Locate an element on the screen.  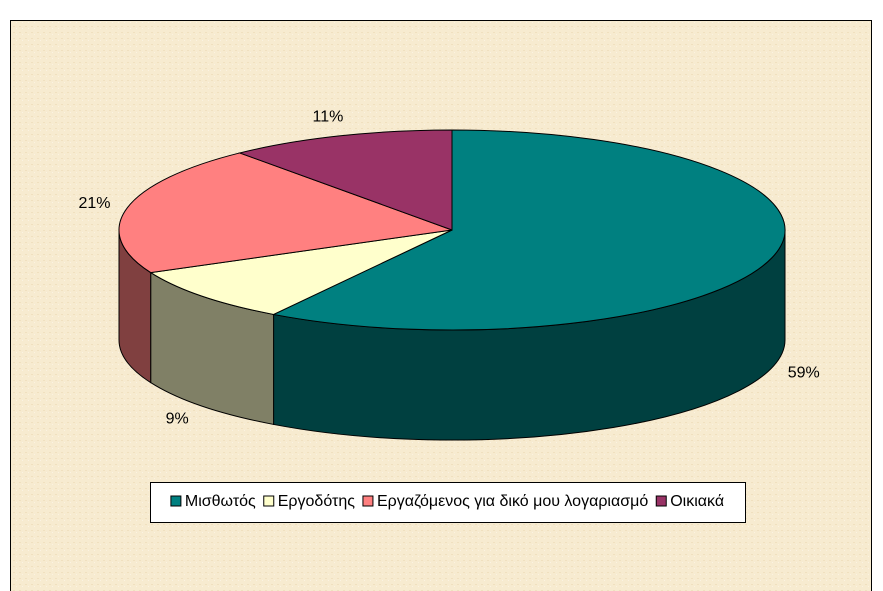
data-label: 59% is located at coordinates (804, 373).